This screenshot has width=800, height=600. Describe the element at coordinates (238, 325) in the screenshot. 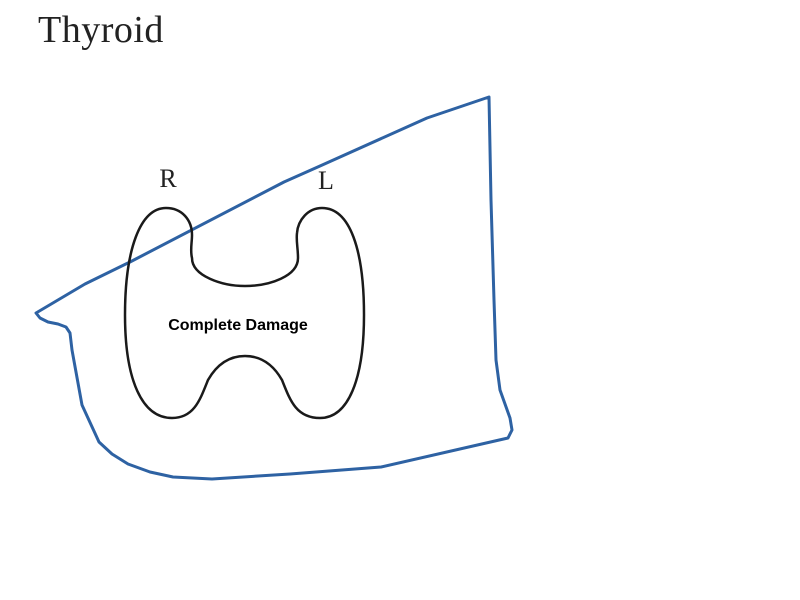

I see `damage-annotation: Complete Damage` at that location.